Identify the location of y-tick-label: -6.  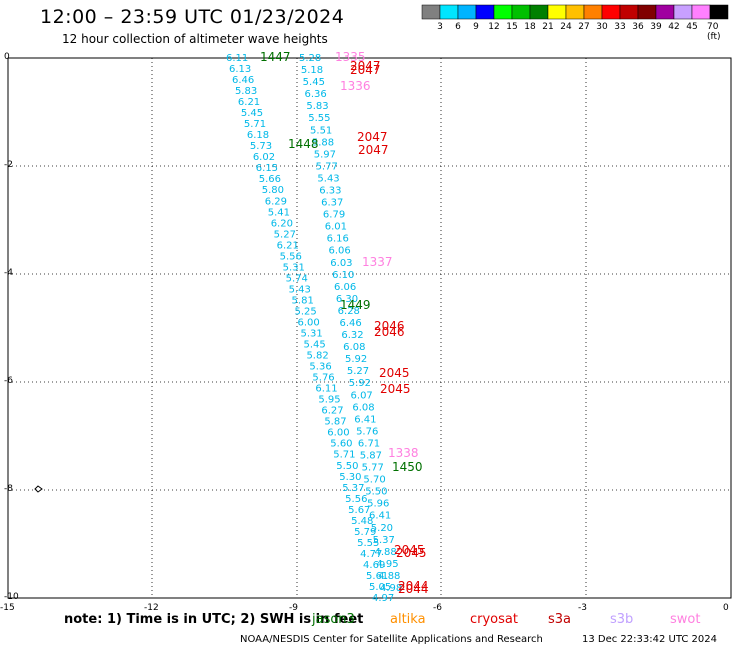
(8, 381).